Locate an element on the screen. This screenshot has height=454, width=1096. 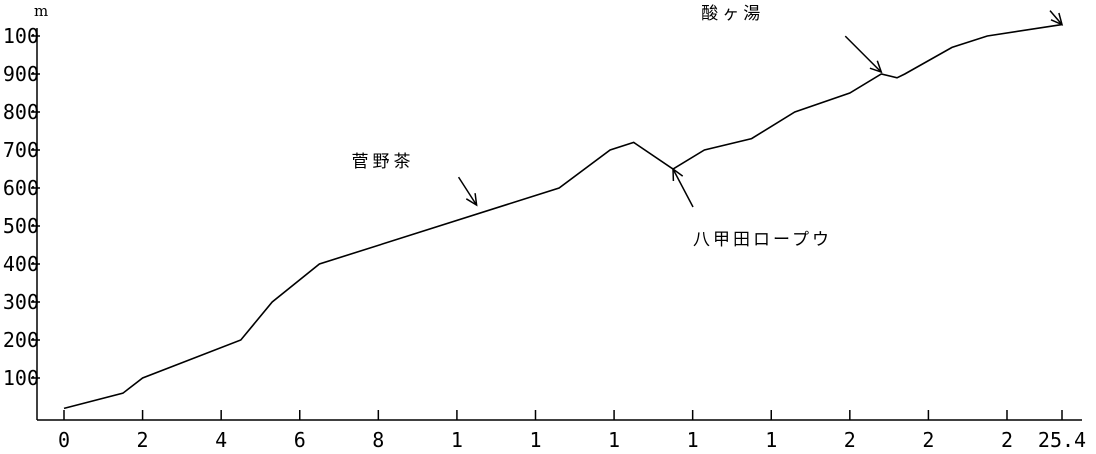
y-tick-label: 400 is located at coordinates (21, 264).